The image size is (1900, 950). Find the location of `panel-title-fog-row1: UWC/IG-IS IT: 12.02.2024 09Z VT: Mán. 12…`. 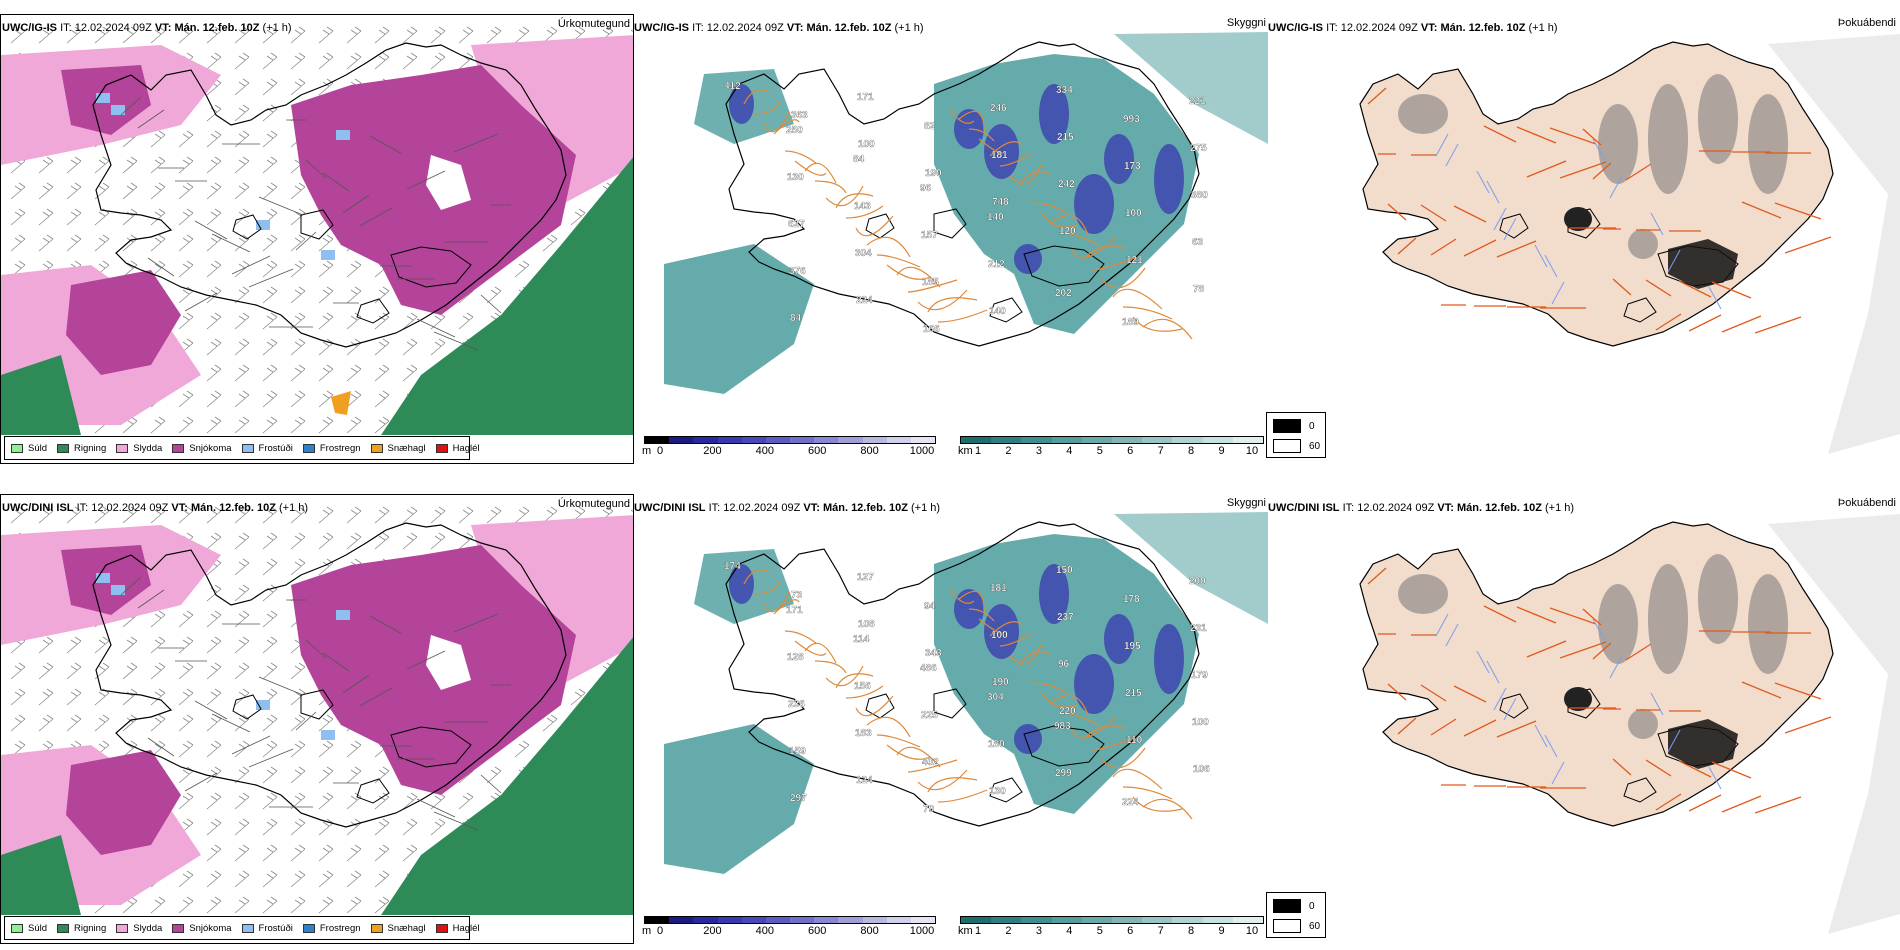

panel-title-fog-row1: UWC/IG-IS IT: 12.02.2024 09Z VT: Mán. 12… is located at coordinates (1413, 28).